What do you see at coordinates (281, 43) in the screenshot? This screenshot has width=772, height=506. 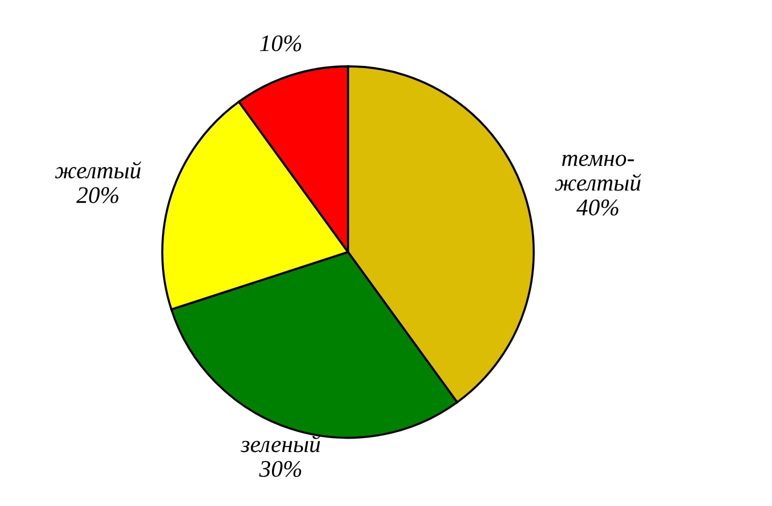 I see `data-label: 10%` at bounding box center [281, 43].